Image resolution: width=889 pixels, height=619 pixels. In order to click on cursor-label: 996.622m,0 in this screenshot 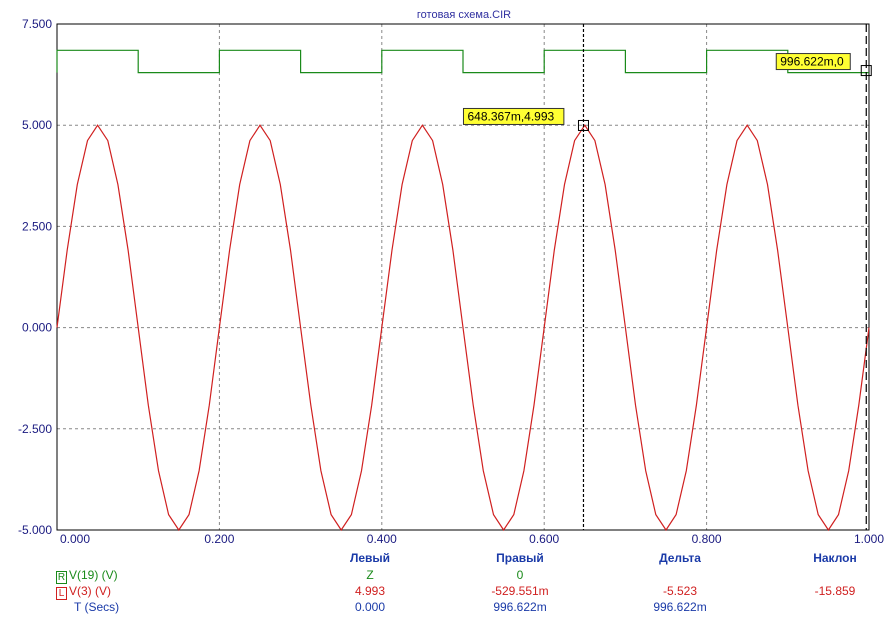, I will do `click(812, 62)`.